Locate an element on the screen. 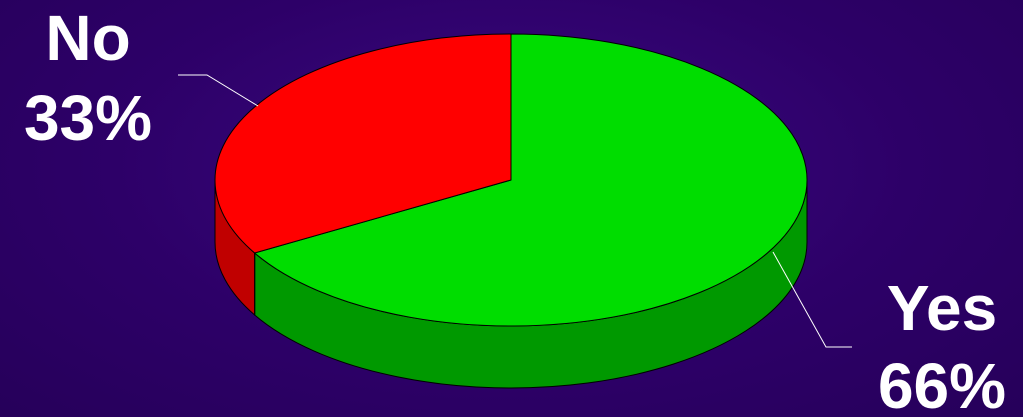  label-no-category: No is located at coordinates (87, 38).